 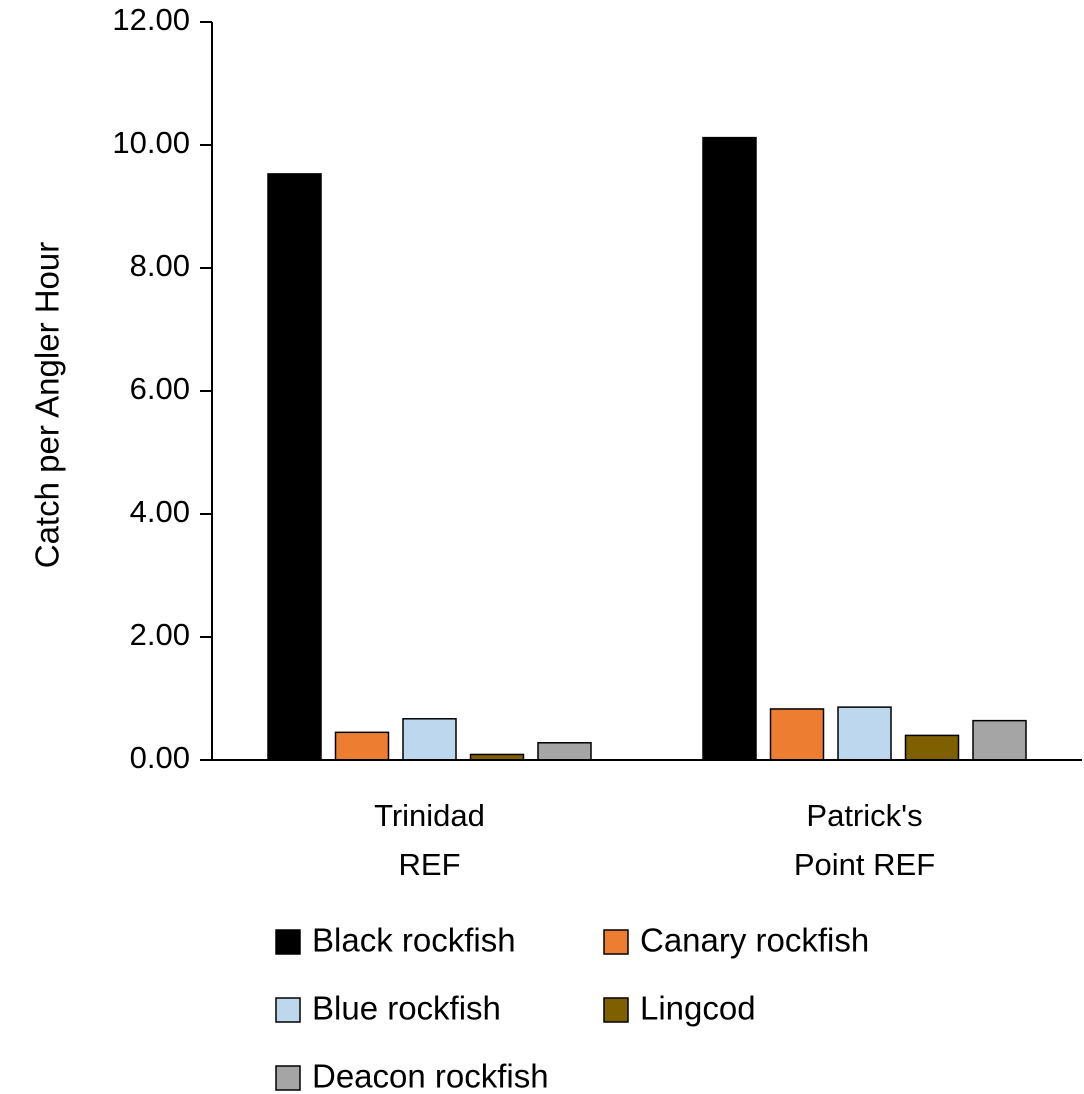 I want to click on y-tick-label: 4.00, so click(x=160, y=511).